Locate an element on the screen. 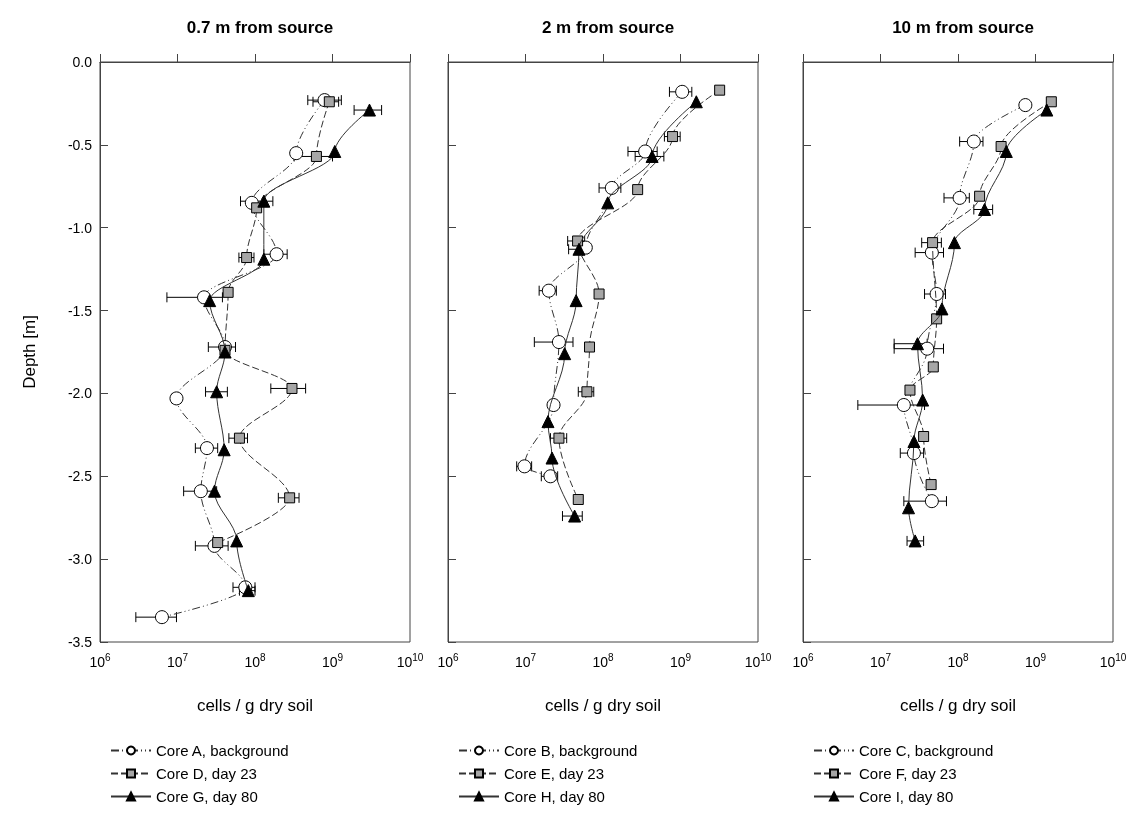 Image resolution: width=1132 pixels, height=821 pixels. y-tick-label: -3.5 is located at coordinates (80, 642).